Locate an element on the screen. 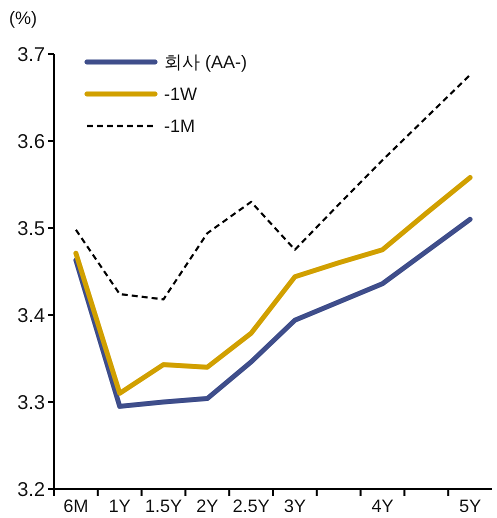  y-tick-label: 3.6 is located at coordinates (31, 142).